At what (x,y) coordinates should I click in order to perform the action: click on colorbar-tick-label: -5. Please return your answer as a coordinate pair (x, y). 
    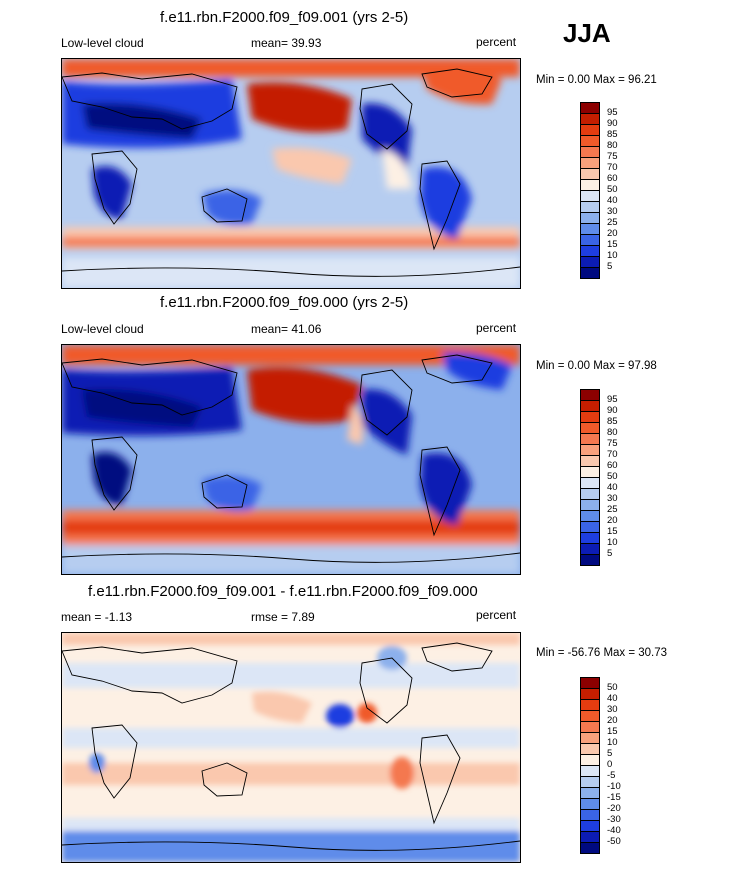
    Looking at the image, I should click on (611, 775).